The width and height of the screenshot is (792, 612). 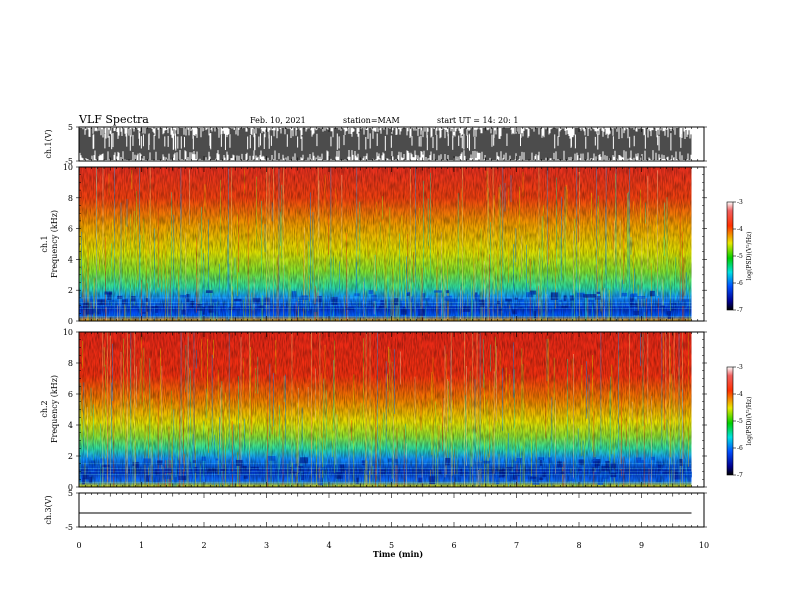 What do you see at coordinates (704, 545) in the screenshot?
I see `x-tick-label: 10` at bounding box center [704, 545].